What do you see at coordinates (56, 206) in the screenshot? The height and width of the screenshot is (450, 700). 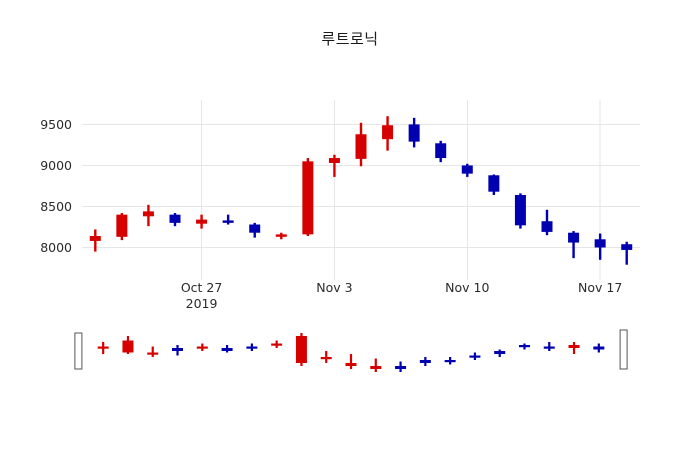 I see `y-tick-label: 8500` at bounding box center [56, 206].